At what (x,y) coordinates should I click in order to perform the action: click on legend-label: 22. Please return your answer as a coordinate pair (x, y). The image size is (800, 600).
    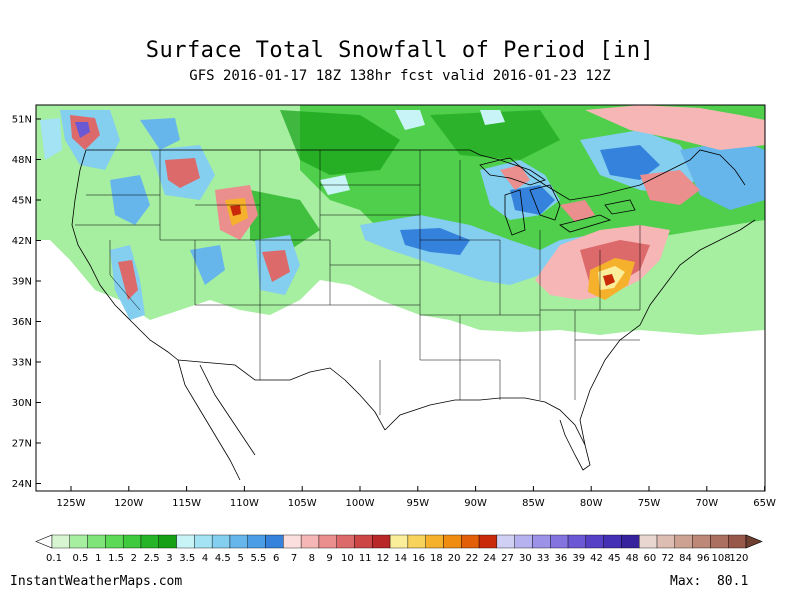
    Looking at the image, I should click on (472, 558).